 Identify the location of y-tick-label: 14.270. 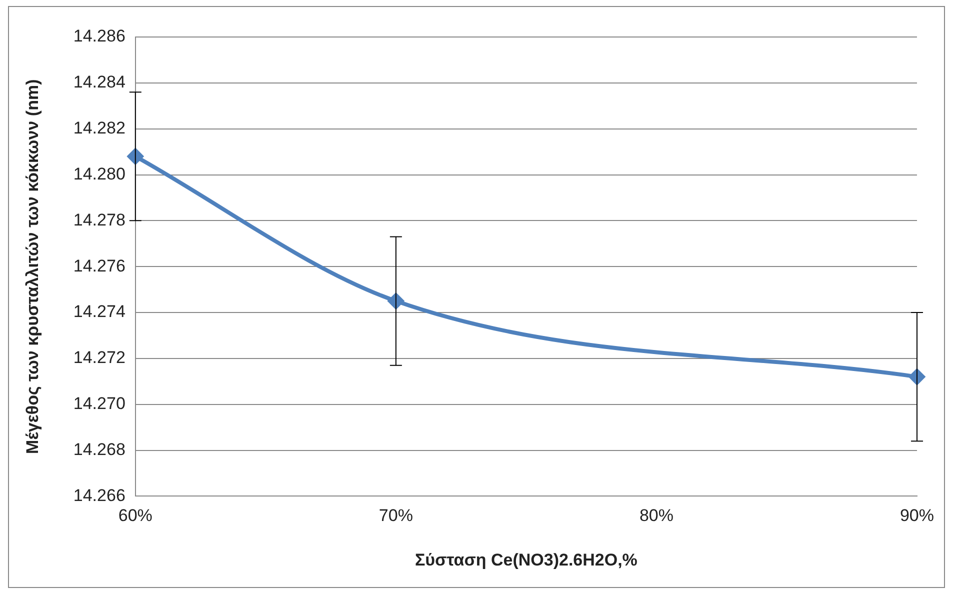
(99, 404).